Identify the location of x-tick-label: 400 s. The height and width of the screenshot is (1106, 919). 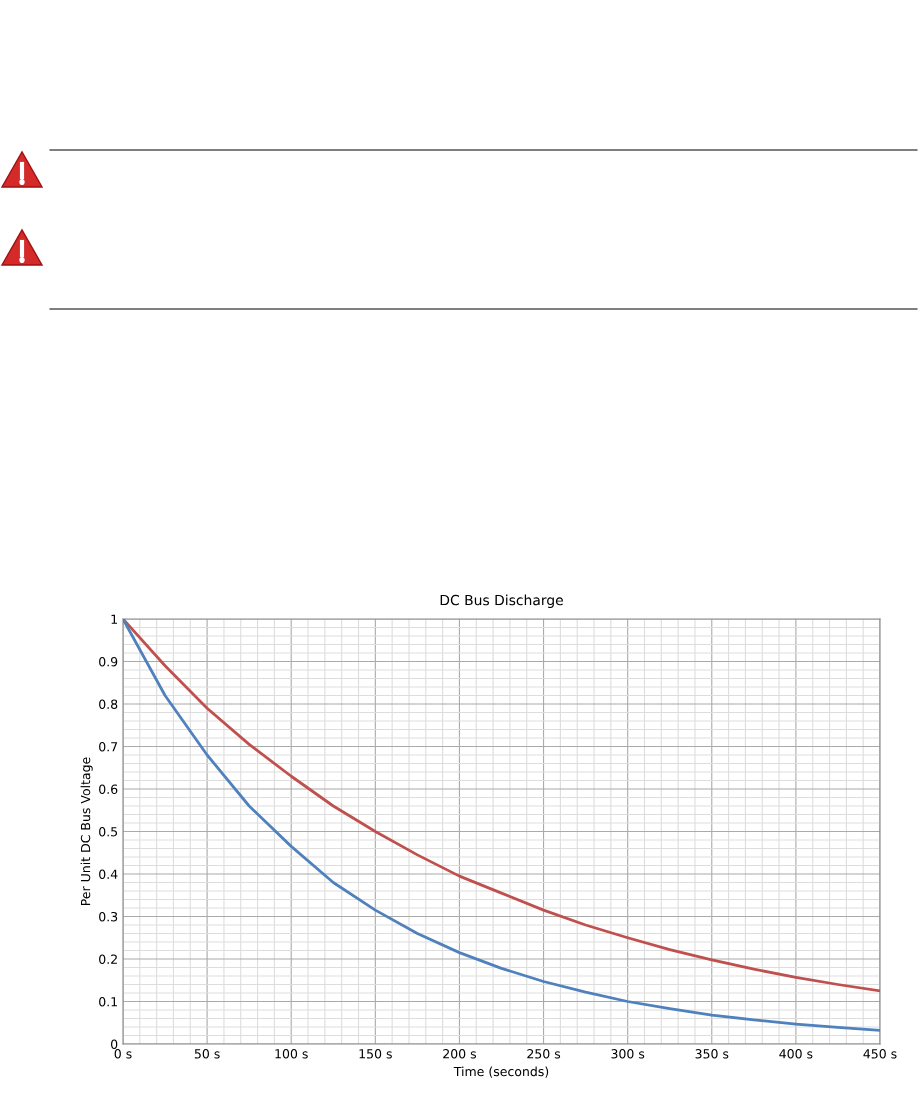
(796, 1054).